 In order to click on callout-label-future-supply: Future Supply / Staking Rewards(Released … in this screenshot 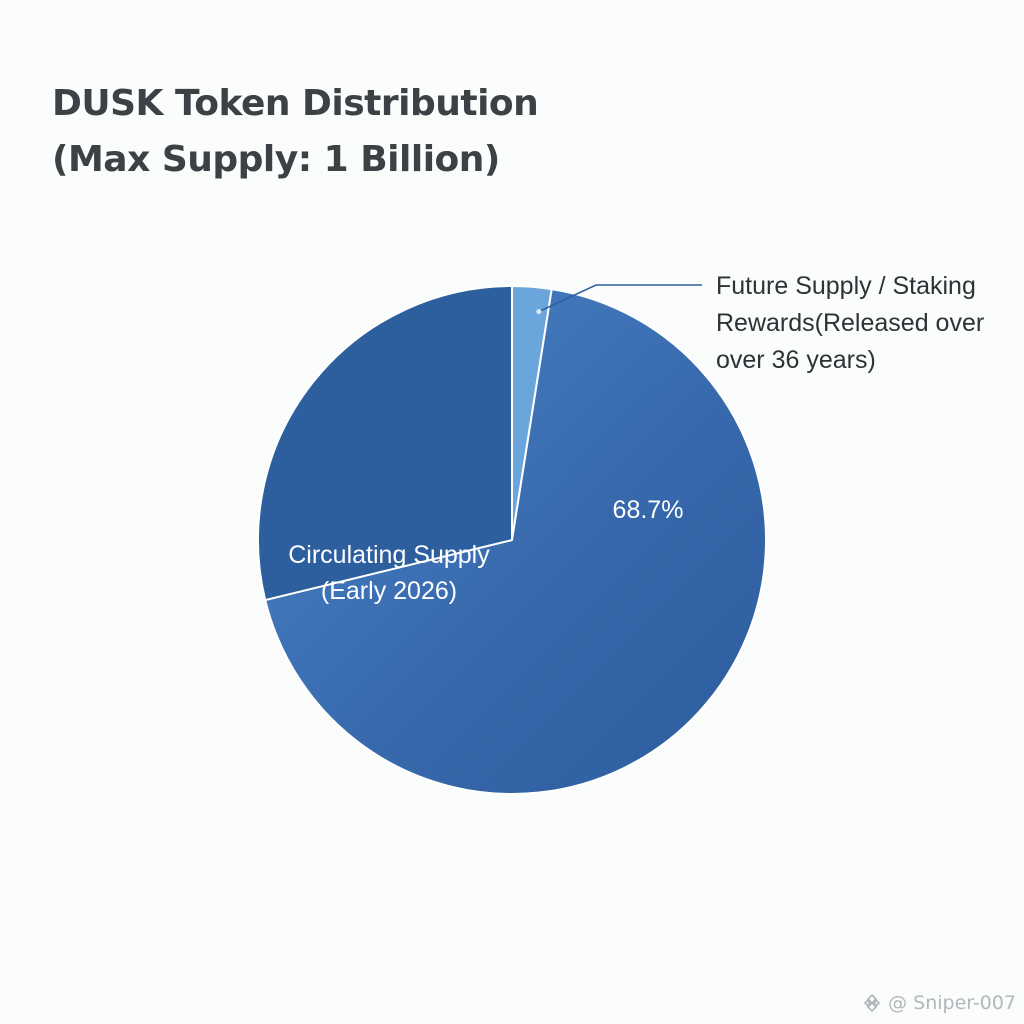, I will do `click(850, 323)`.